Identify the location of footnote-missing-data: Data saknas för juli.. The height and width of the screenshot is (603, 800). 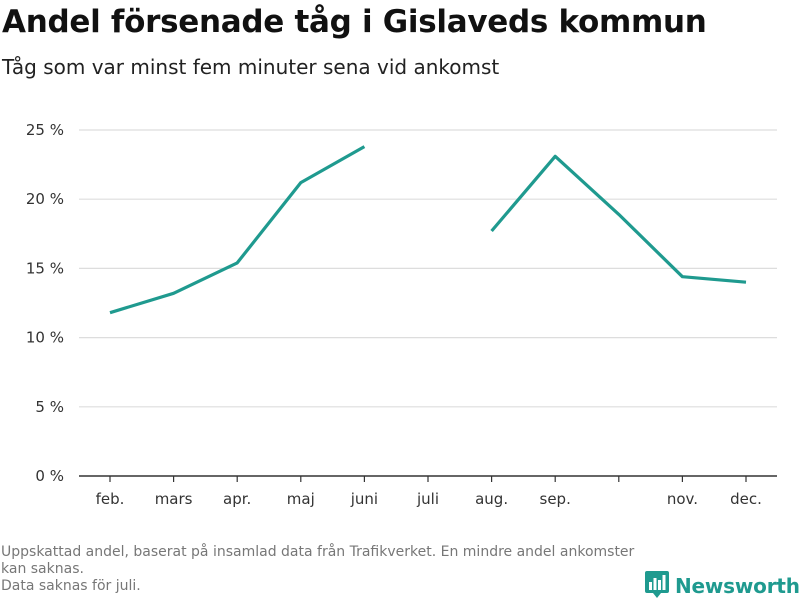
(321, 586).